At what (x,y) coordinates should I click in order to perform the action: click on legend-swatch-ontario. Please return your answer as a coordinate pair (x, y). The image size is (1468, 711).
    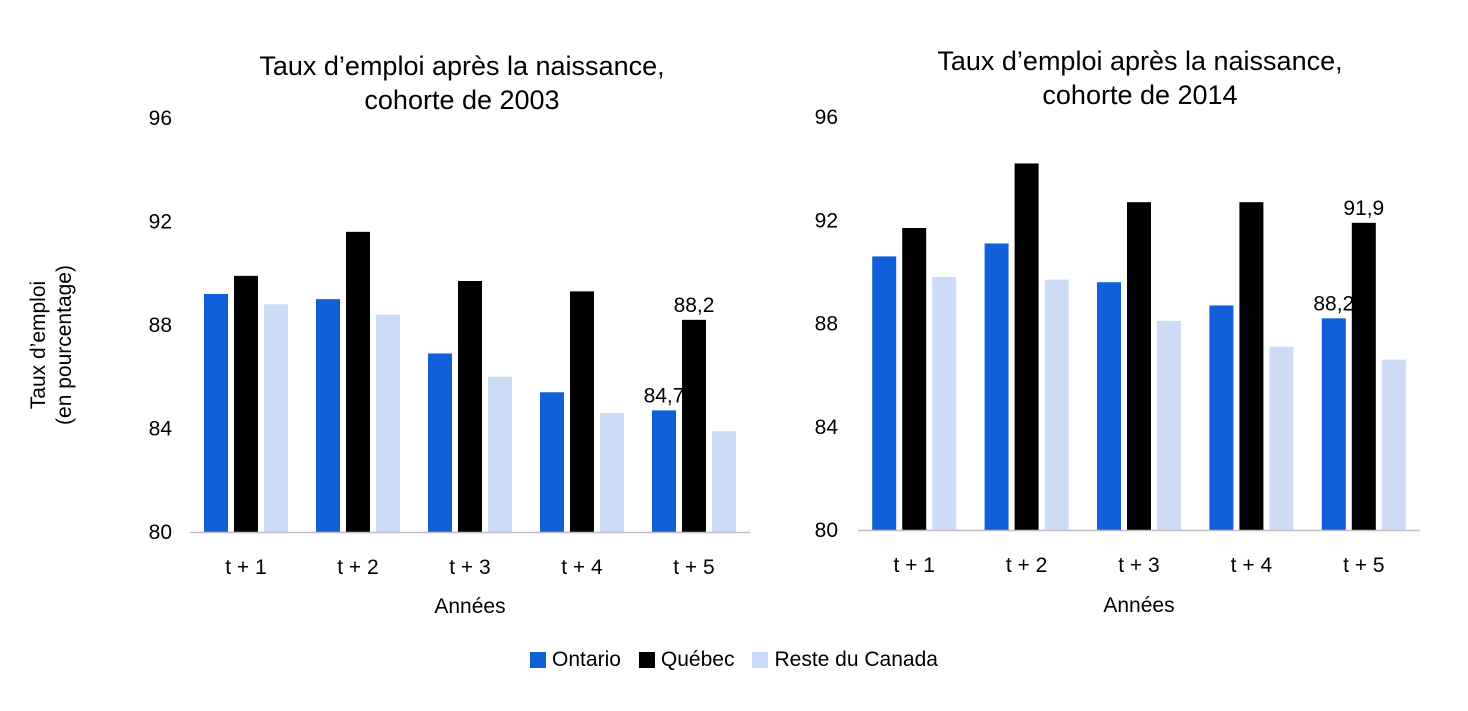
    Looking at the image, I should click on (538, 660).